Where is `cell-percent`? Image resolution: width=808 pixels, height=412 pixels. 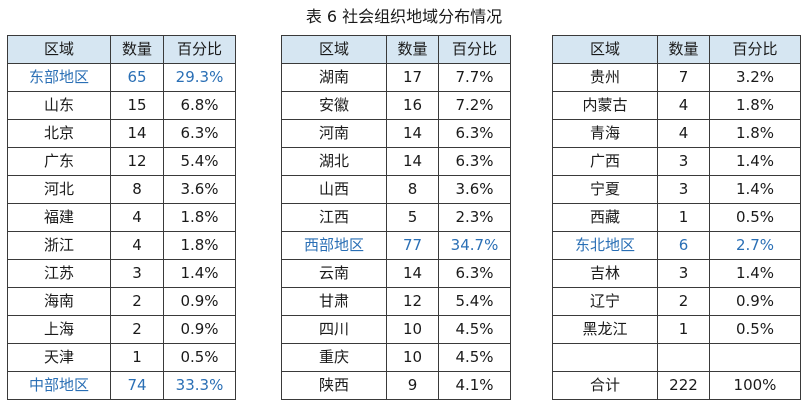
cell-percent is located at coordinates (755, 357).